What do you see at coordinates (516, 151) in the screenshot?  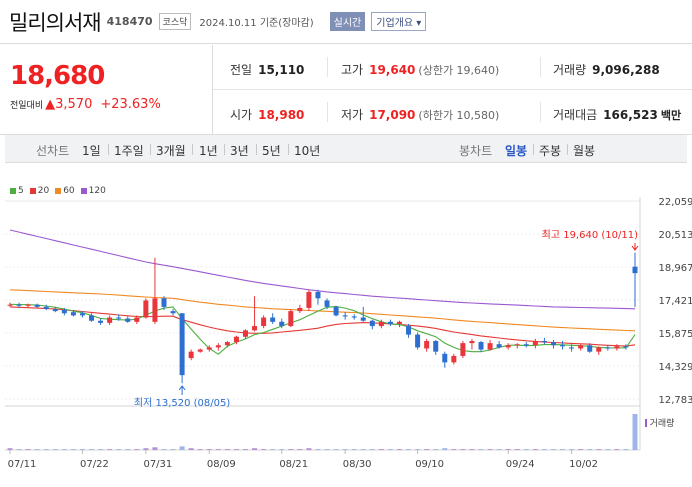 I see `tab-daily: 일봉` at bounding box center [516, 151].